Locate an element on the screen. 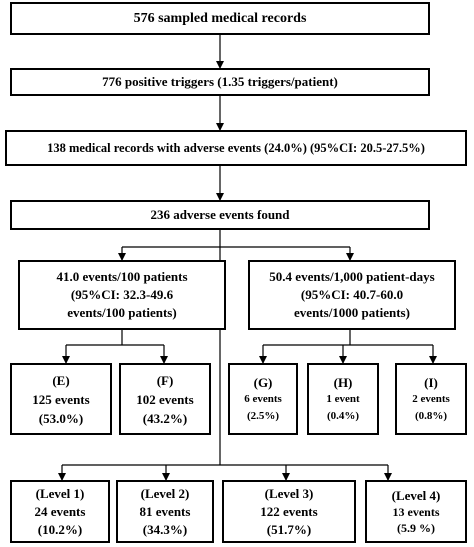 This screenshot has width=474, height=547. category-i-count: 2 events is located at coordinates (431, 398).